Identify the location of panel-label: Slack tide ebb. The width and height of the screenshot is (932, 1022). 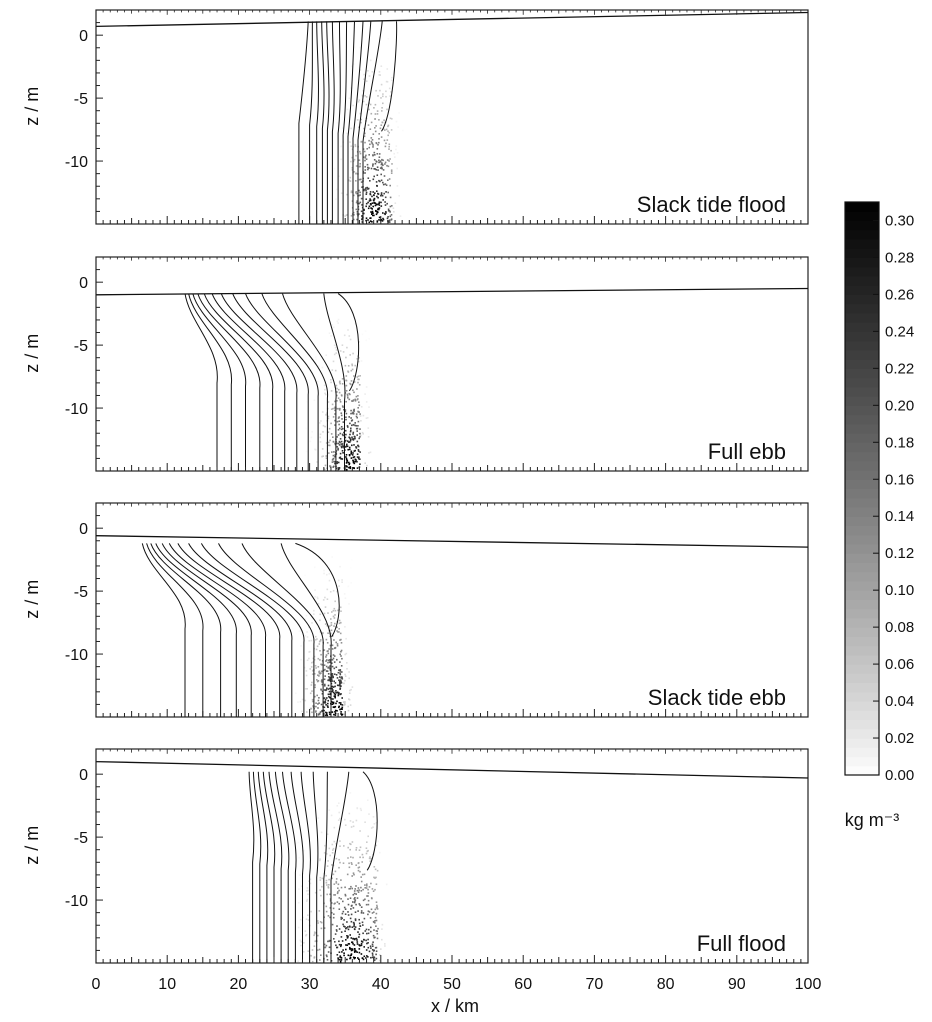
(717, 697).